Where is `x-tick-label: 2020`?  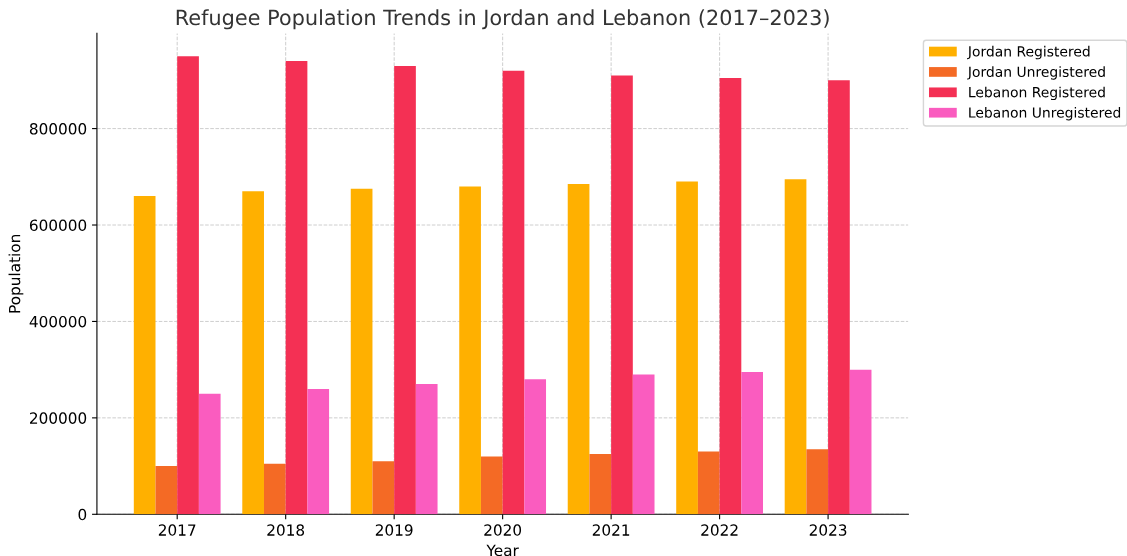
x-tick-label: 2020 is located at coordinates (503, 530).